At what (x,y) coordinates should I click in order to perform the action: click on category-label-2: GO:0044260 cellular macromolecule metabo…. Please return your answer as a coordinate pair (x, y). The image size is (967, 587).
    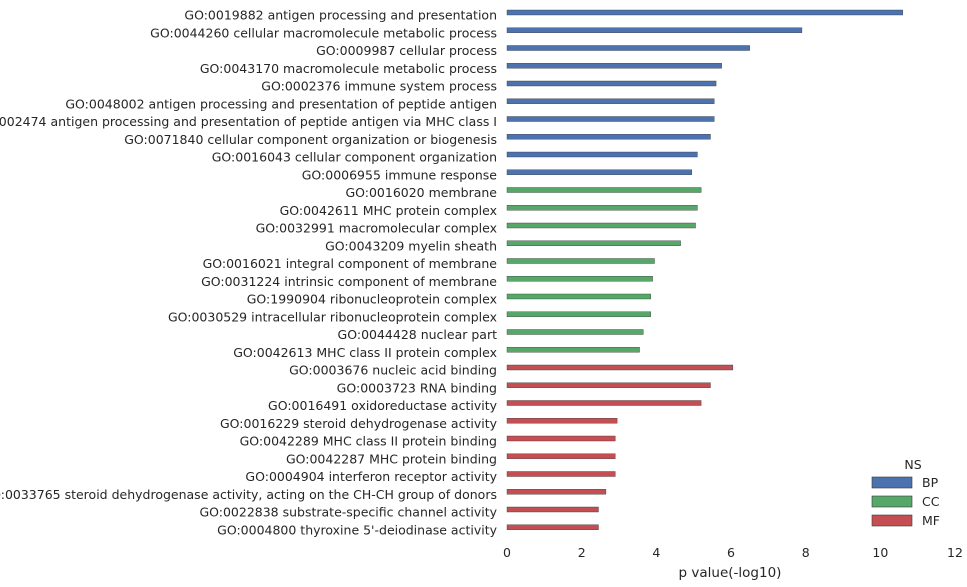
    Looking at the image, I should click on (323, 32).